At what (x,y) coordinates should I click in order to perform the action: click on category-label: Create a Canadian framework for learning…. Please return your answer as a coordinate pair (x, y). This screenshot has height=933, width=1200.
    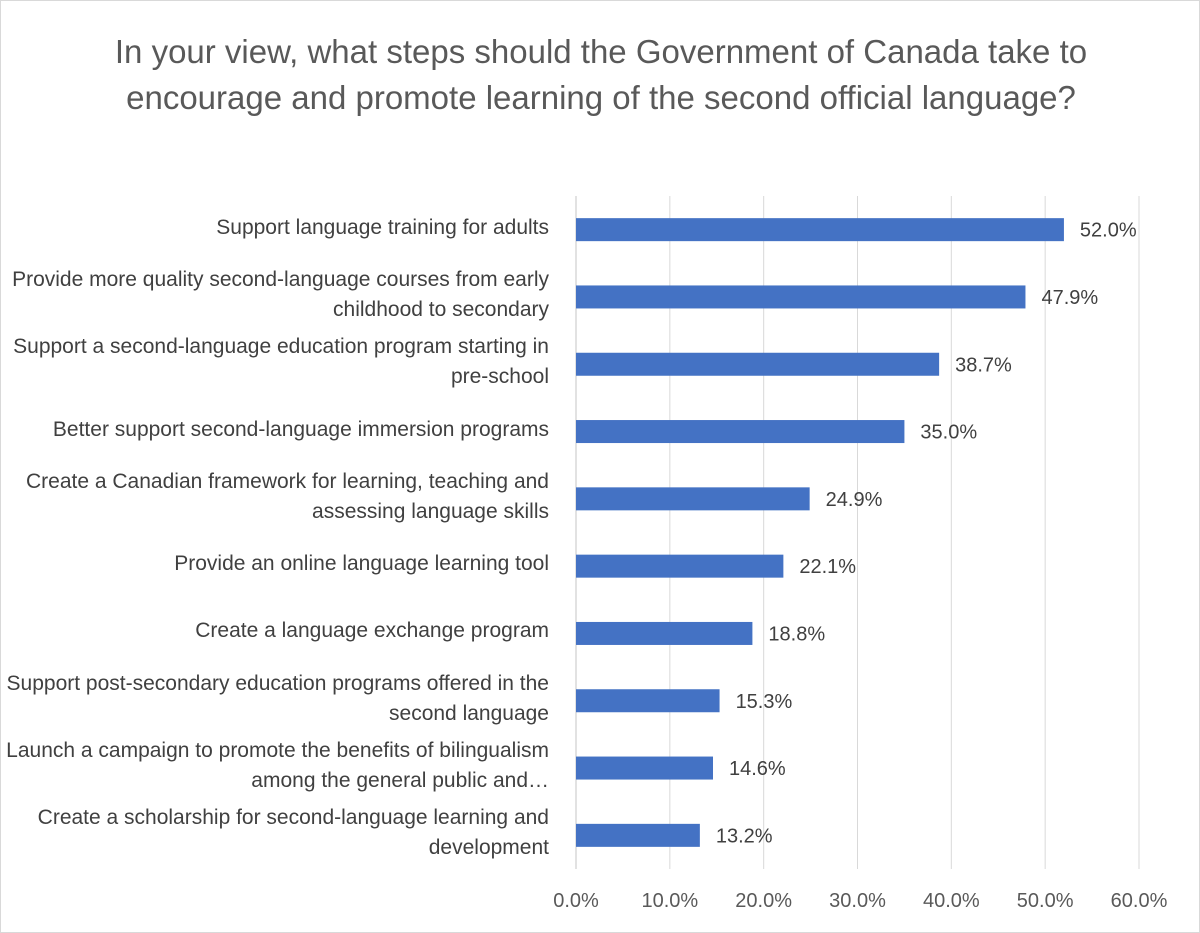
    Looking at the image, I should click on (287, 496).